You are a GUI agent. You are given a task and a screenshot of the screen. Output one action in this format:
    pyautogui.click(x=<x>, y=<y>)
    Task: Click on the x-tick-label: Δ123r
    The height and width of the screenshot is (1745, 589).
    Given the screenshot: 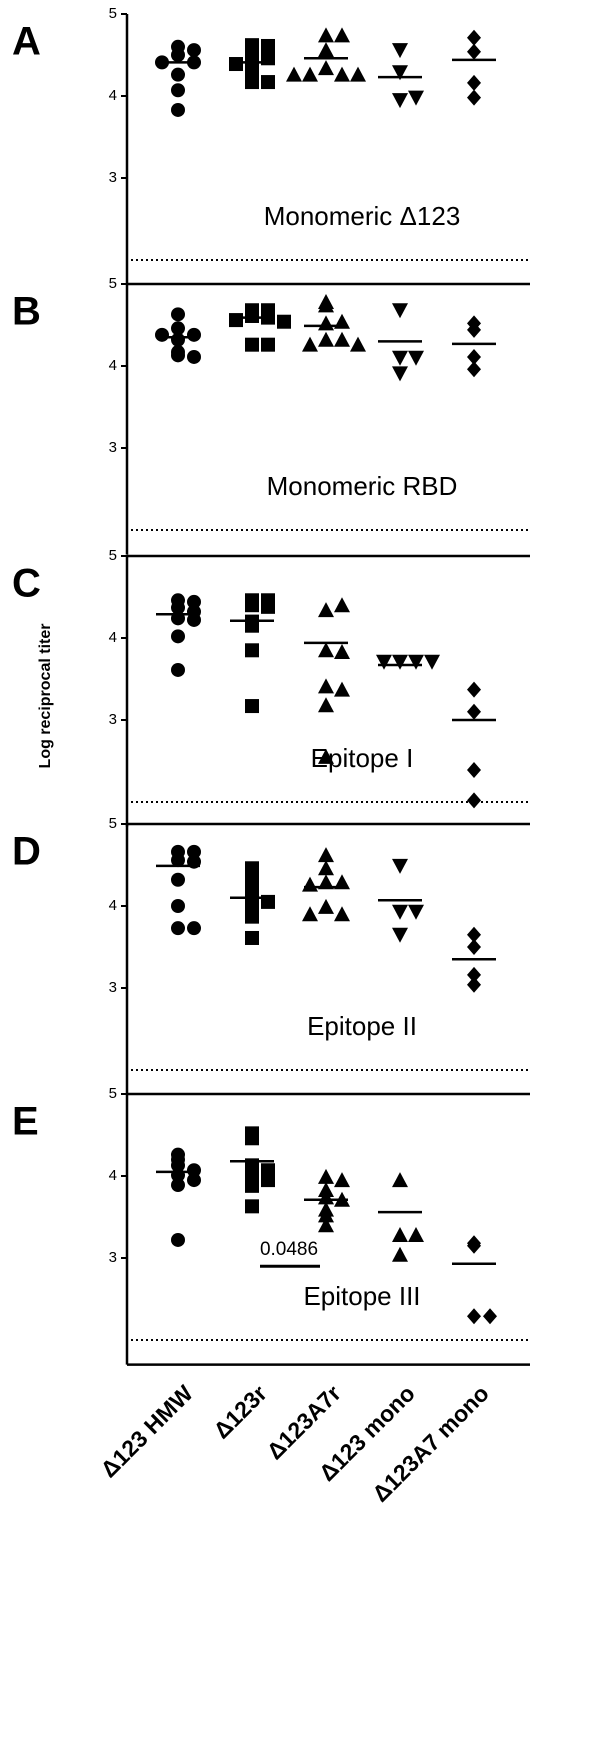 What is the action you would take?
    pyautogui.click(x=240, y=1412)
    